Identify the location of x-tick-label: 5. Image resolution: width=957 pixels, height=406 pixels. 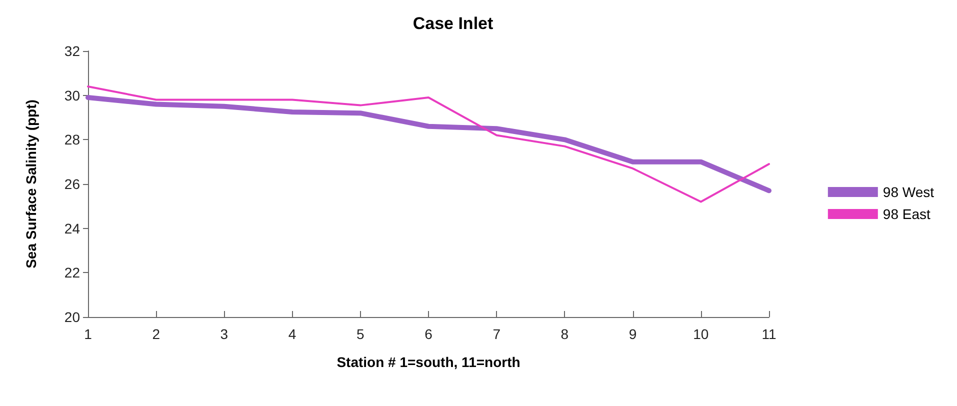
(360, 334).